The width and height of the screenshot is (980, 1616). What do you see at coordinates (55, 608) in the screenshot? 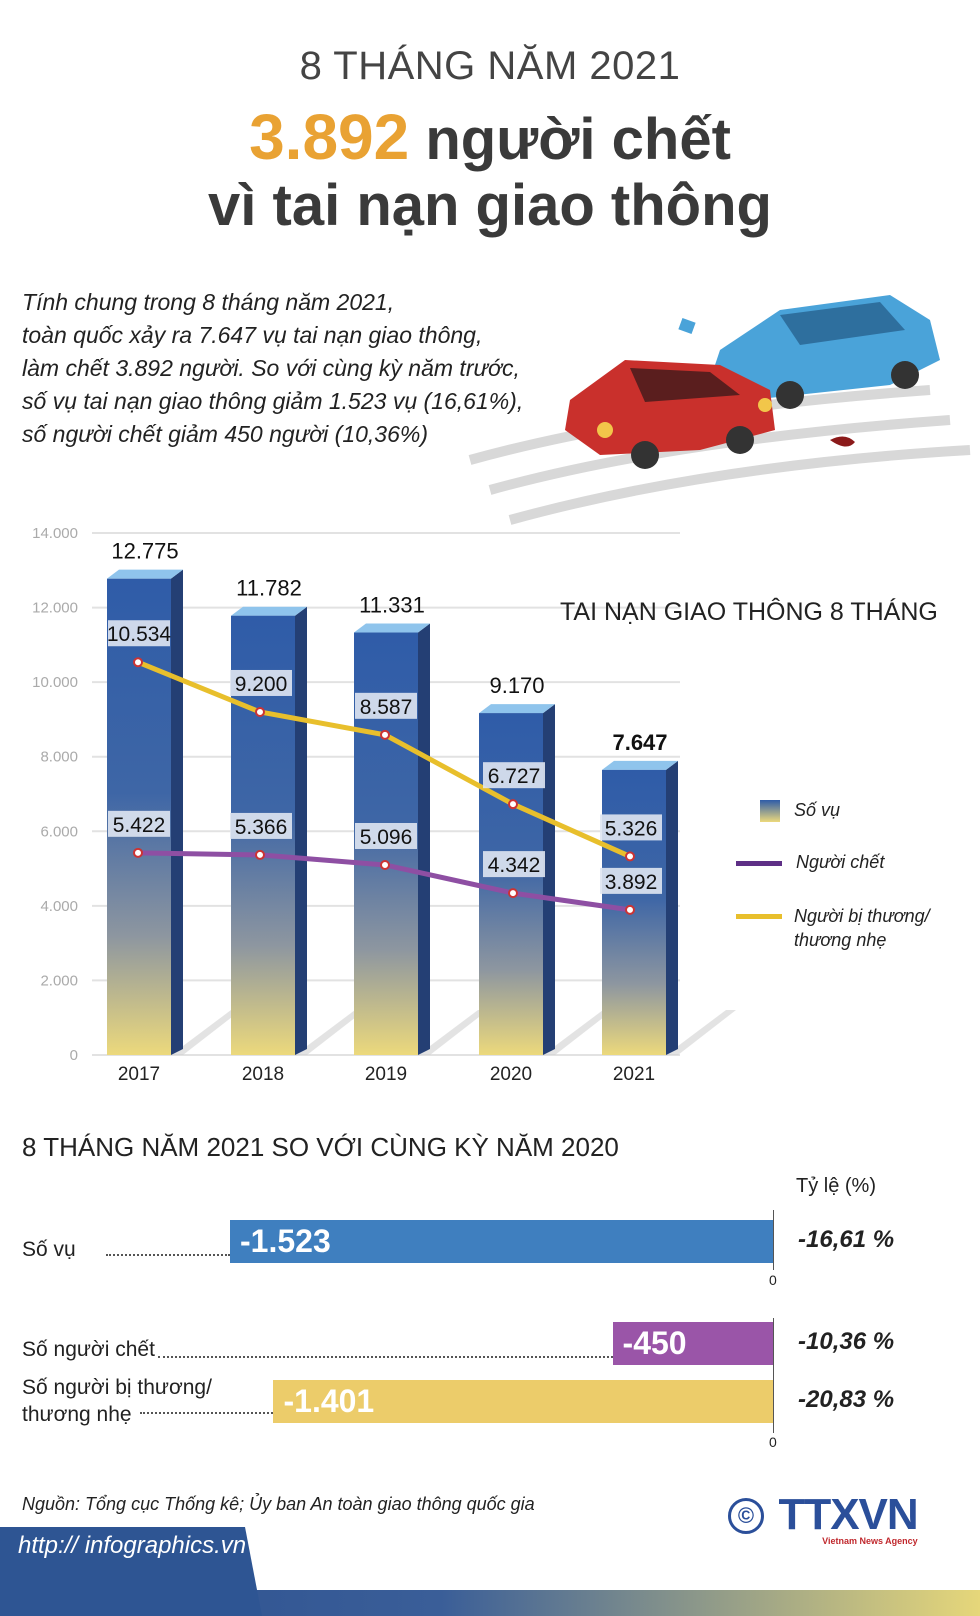
I see `y-tick-label: 12.000` at bounding box center [55, 608].